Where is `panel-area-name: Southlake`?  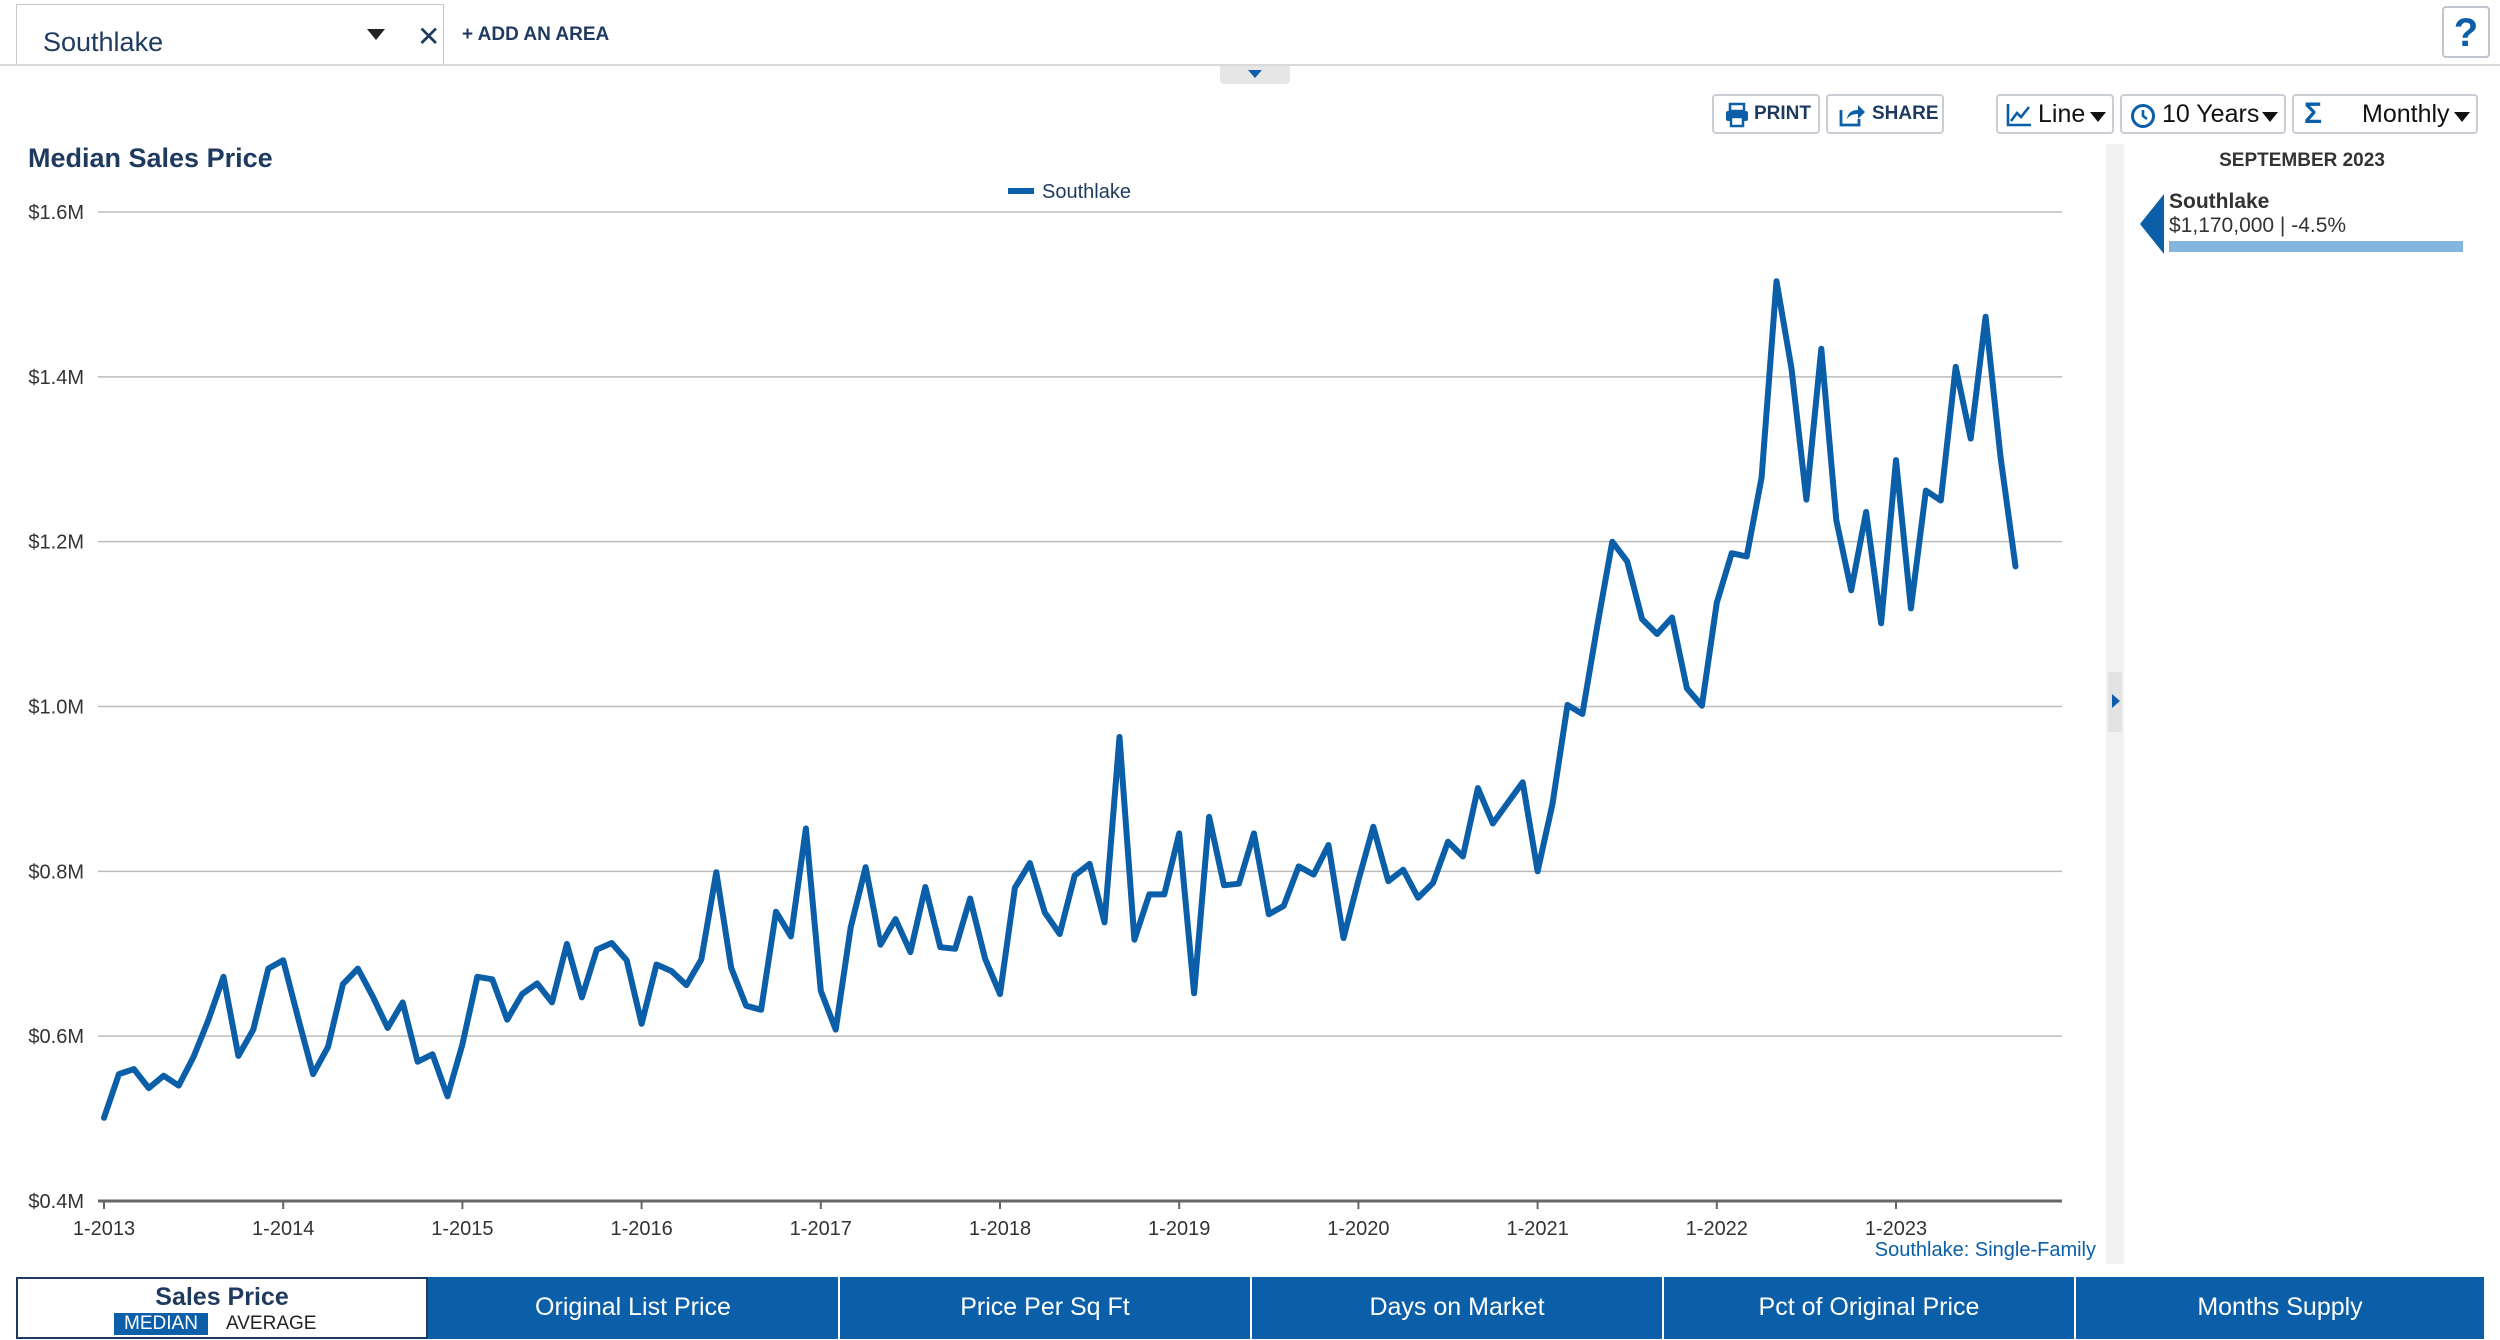 panel-area-name: Southlake is located at coordinates (2219, 201).